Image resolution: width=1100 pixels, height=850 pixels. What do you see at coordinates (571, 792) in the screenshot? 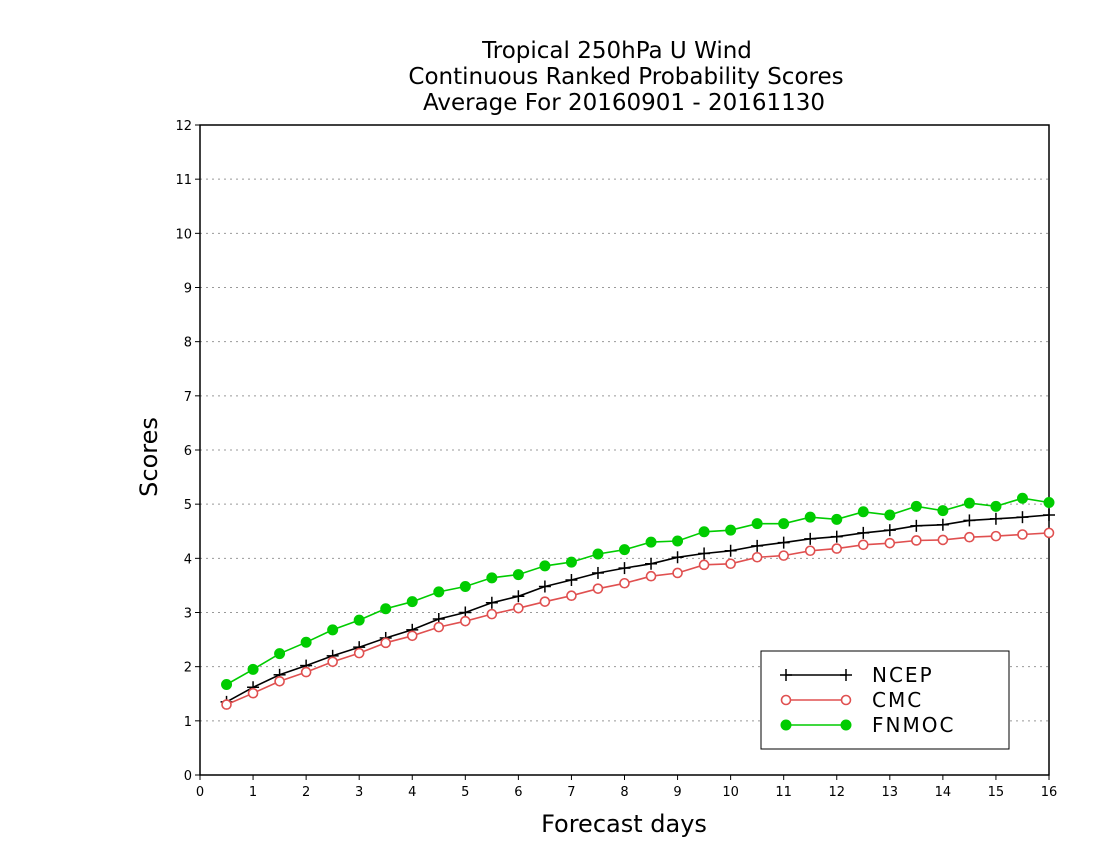
I see `x-tick-label-7: 7` at bounding box center [571, 792].